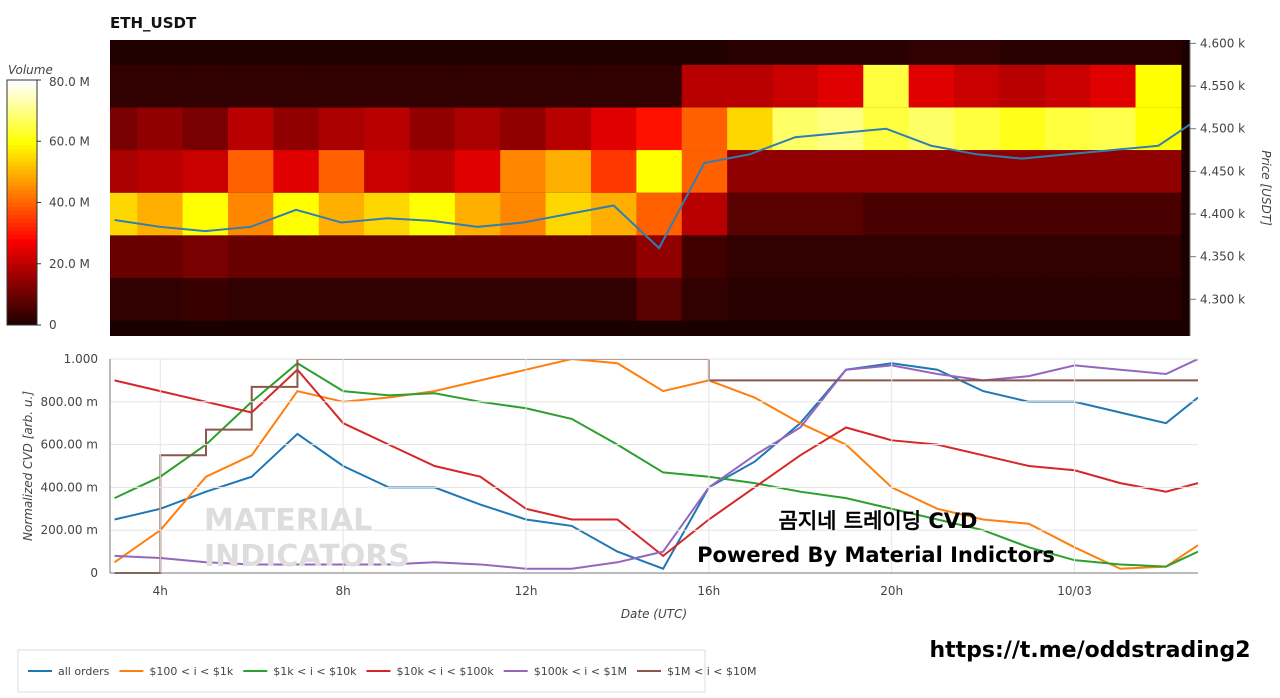 The height and width of the screenshot is (698, 1280). Describe the element at coordinates (526, 591) in the screenshot. I see `x-tick-label: 12h` at that location.